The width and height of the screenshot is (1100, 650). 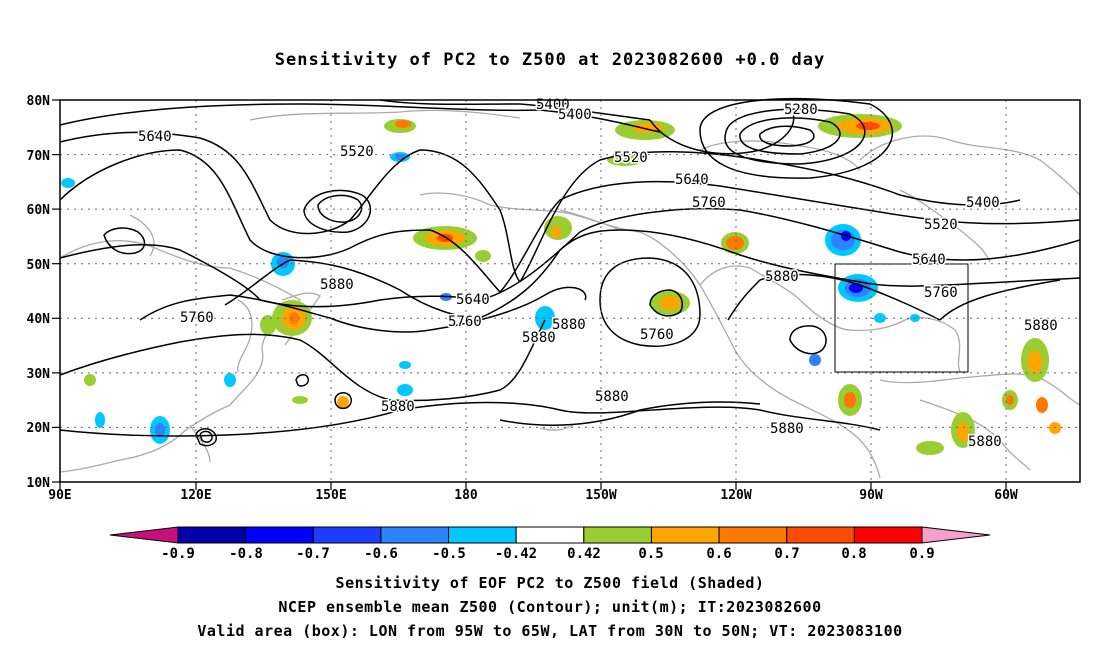 I want to click on colorbar-label: -0.9, so click(x=178, y=554).